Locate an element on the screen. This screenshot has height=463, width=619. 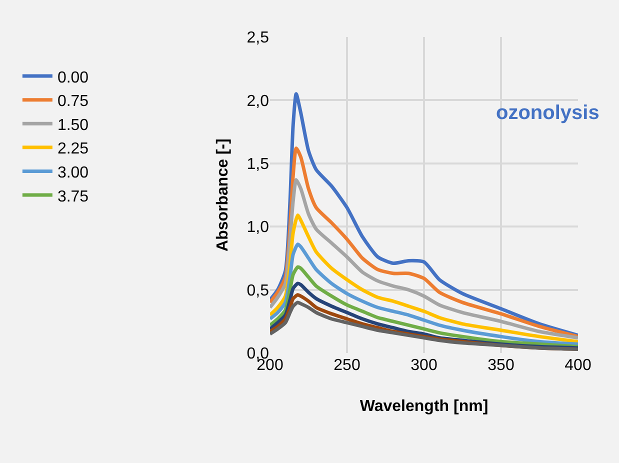
legend-label: 3.75 is located at coordinates (73, 197).